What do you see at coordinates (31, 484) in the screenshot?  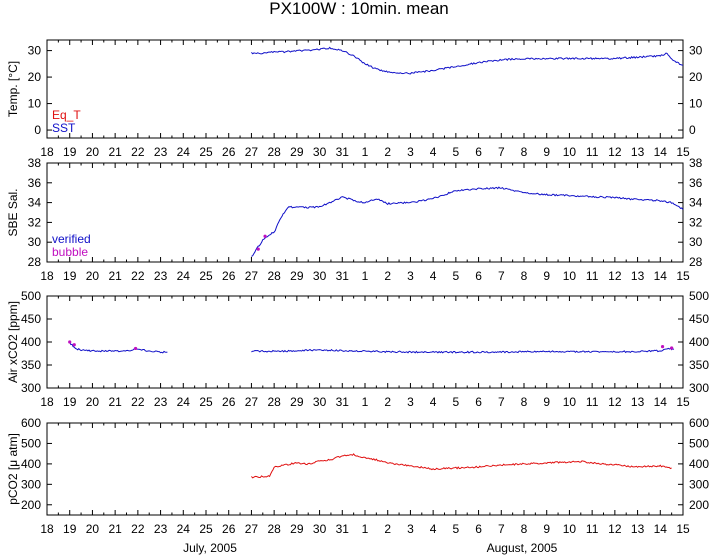 I see `y-tick-label: 300` at bounding box center [31, 484].